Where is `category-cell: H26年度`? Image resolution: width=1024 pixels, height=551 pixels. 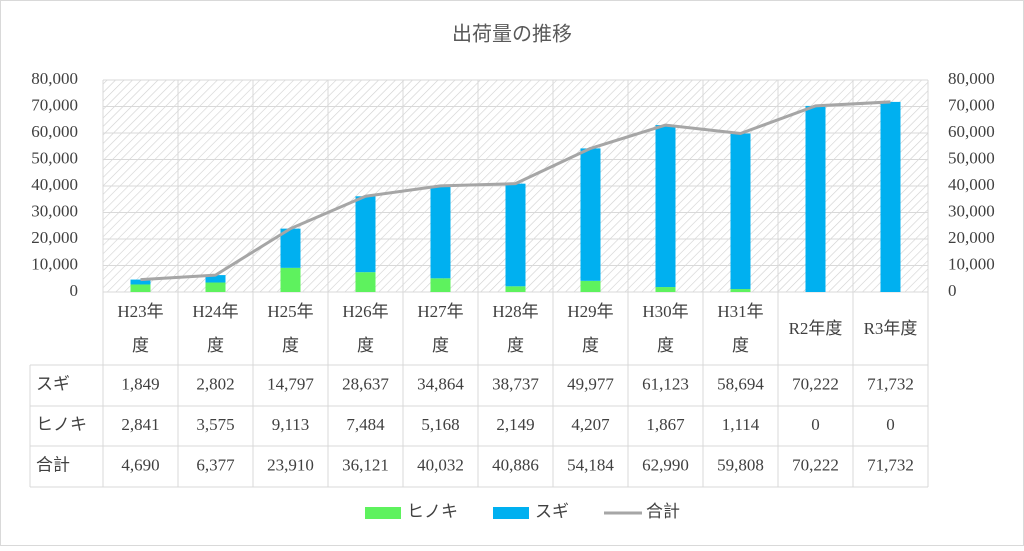
category-cell: H26年度 is located at coordinates (365, 328).